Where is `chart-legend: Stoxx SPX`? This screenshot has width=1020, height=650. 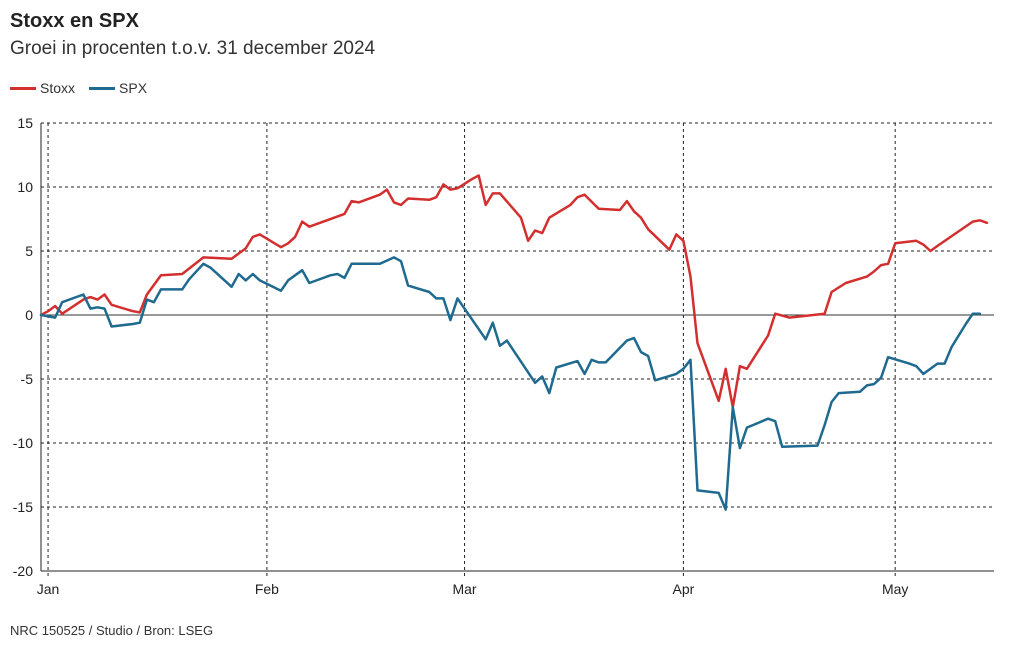
chart-legend: Stoxx SPX is located at coordinates (85, 88).